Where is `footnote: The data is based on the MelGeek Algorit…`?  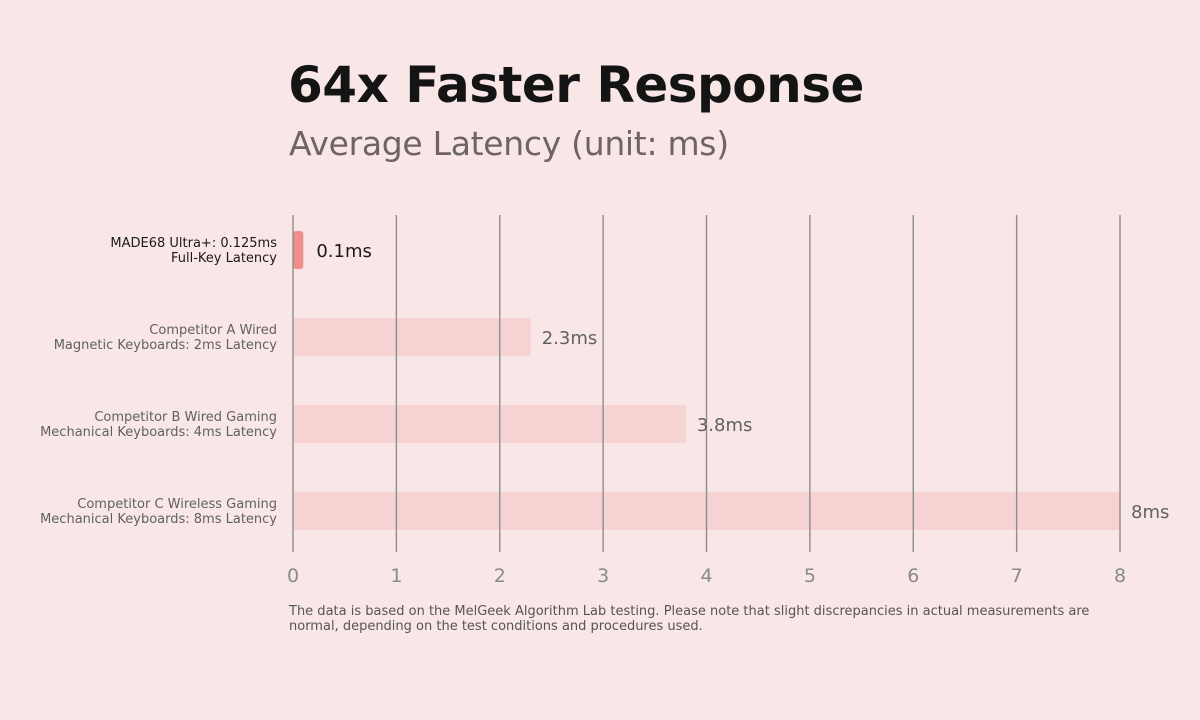
footnote: The data is based on the MelGeek Algorit… is located at coordinates (689, 619).